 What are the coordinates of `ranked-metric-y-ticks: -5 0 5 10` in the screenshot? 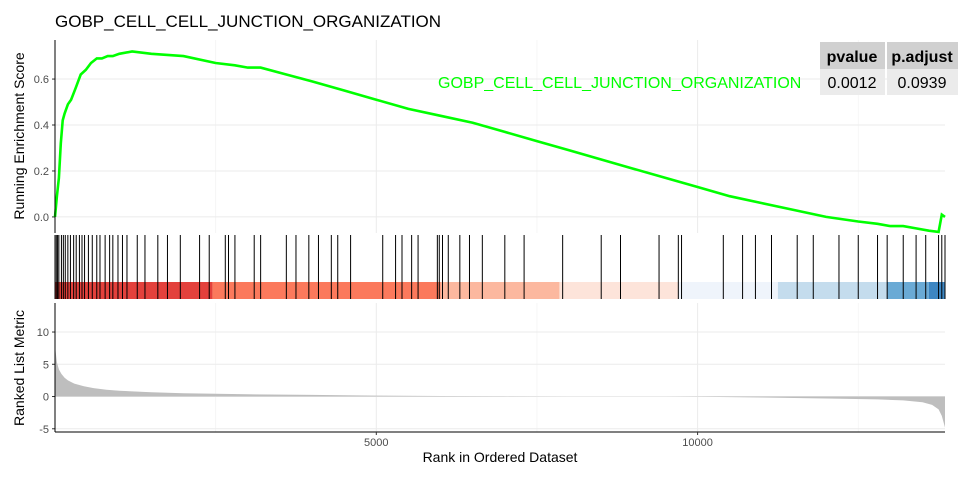 It's located at (46, 381).